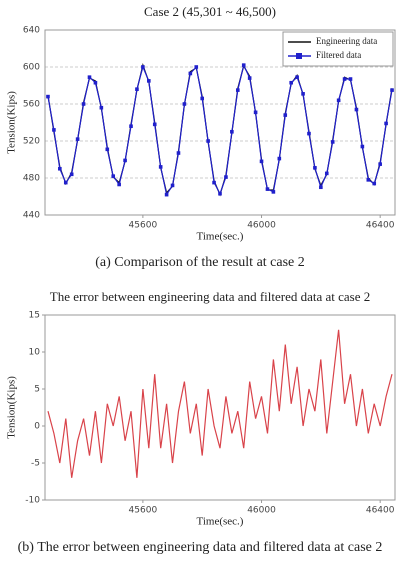 The image size is (400, 562). What do you see at coordinates (34, 316) in the screenshot?
I see `y-tick-label: 15` at bounding box center [34, 316].